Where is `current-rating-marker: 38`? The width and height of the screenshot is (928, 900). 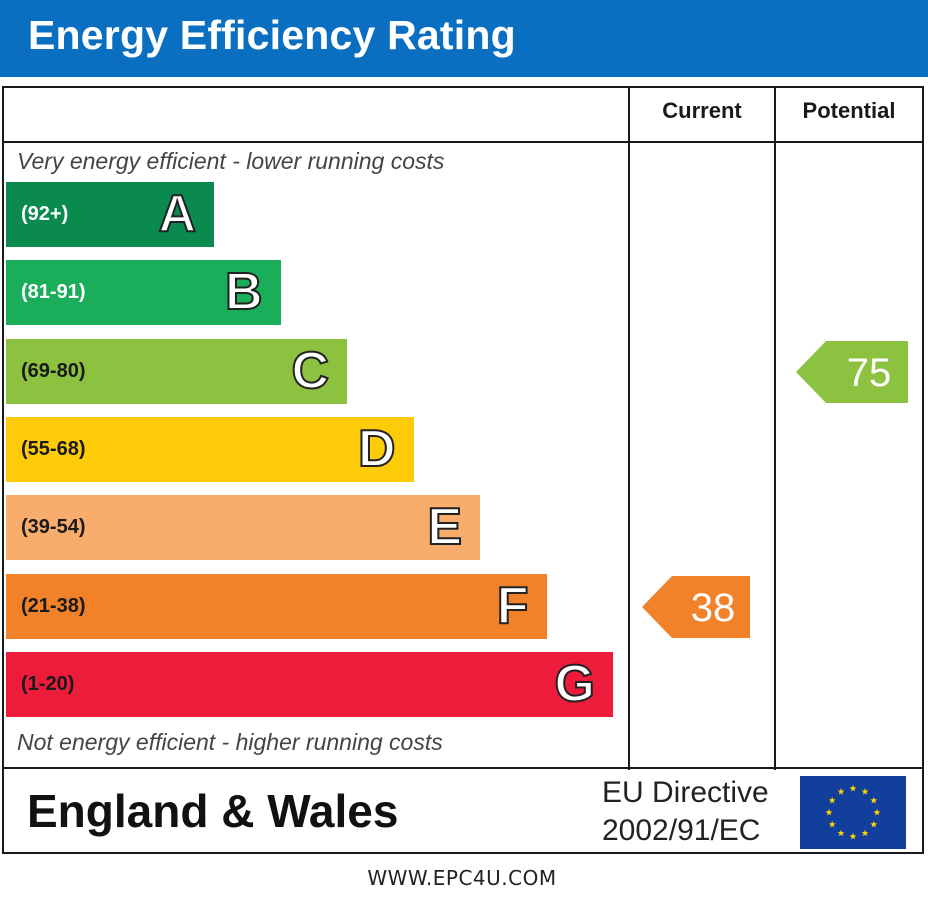
current-rating-marker: 38 is located at coordinates (696, 606).